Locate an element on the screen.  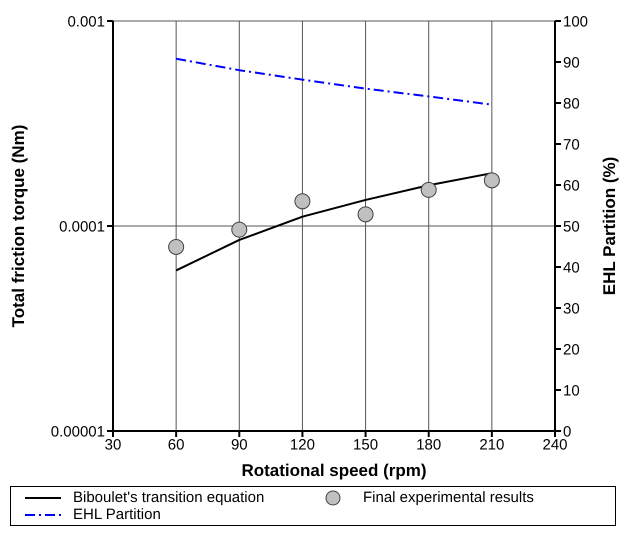
y2-tick-label: 80 is located at coordinates (571, 103).